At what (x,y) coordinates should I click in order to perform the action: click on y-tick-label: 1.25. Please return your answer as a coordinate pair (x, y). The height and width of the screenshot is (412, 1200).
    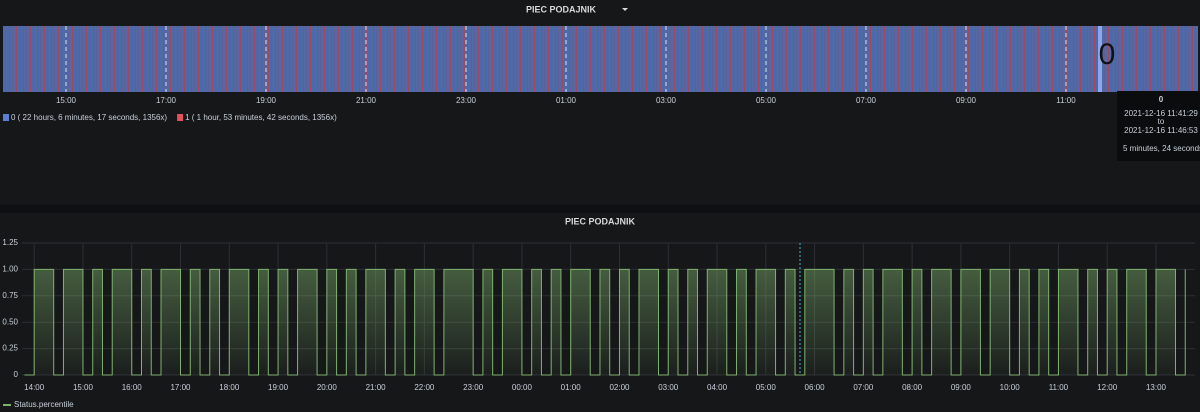
    Looking at the image, I should click on (10, 242).